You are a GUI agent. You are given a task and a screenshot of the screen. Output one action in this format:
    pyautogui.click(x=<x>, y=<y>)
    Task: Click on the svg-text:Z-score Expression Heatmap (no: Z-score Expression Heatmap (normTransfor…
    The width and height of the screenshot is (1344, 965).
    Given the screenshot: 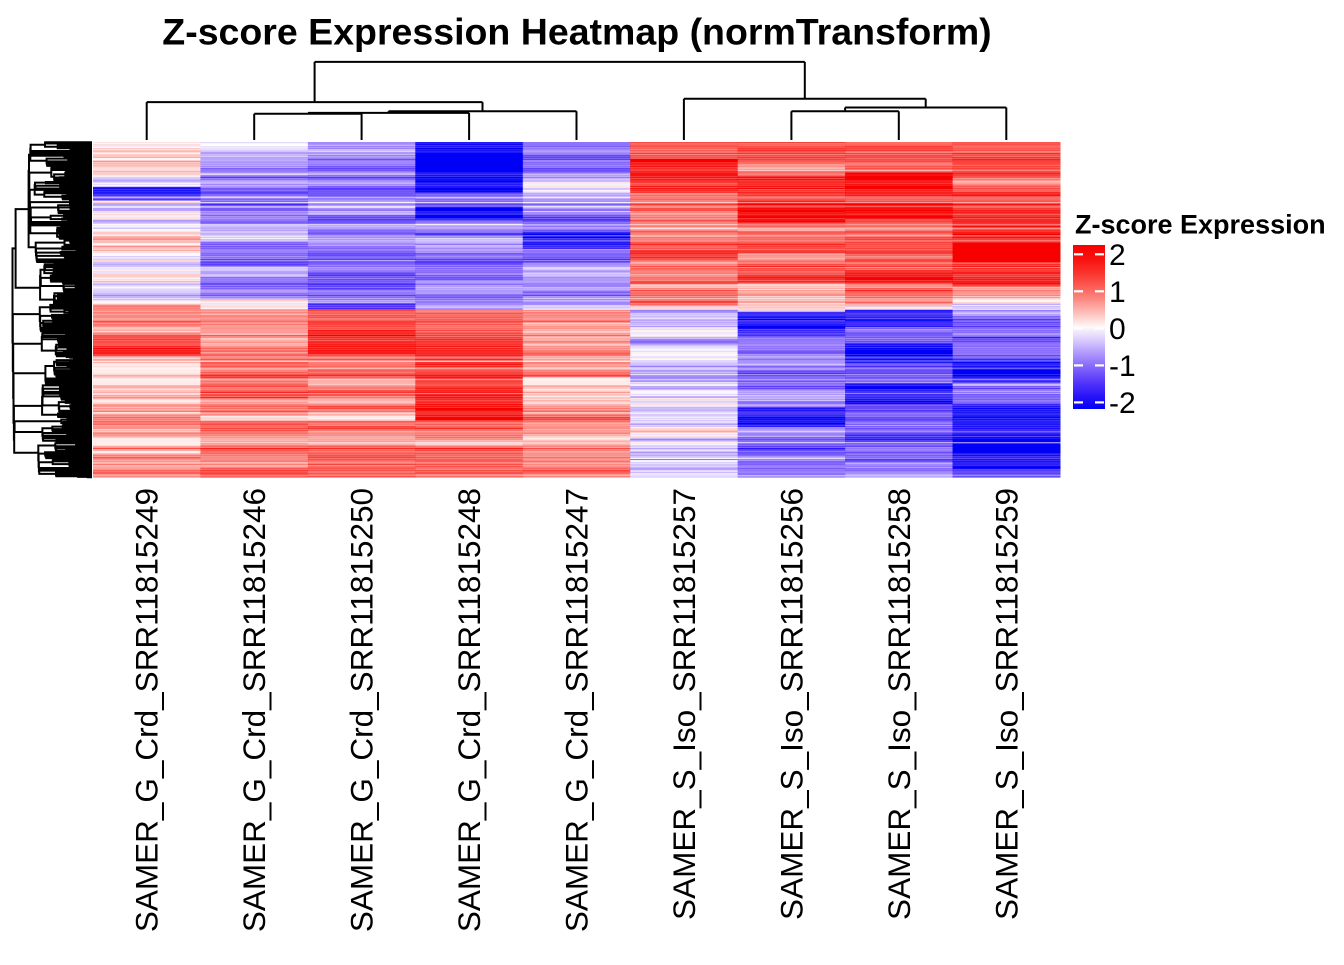 What is the action you would take?
    pyautogui.click(x=576, y=32)
    